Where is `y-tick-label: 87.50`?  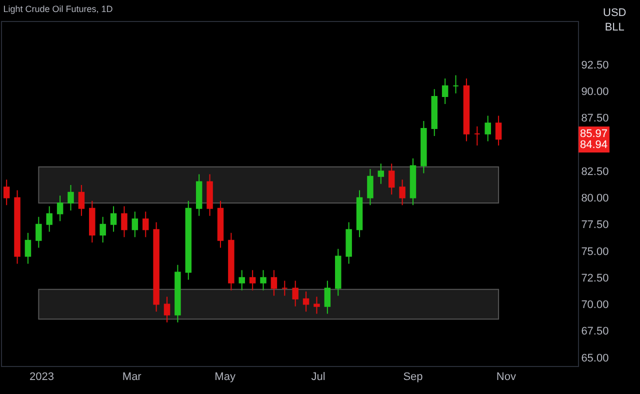 y-tick-label: 87.50 is located at coordinates (595, 118).